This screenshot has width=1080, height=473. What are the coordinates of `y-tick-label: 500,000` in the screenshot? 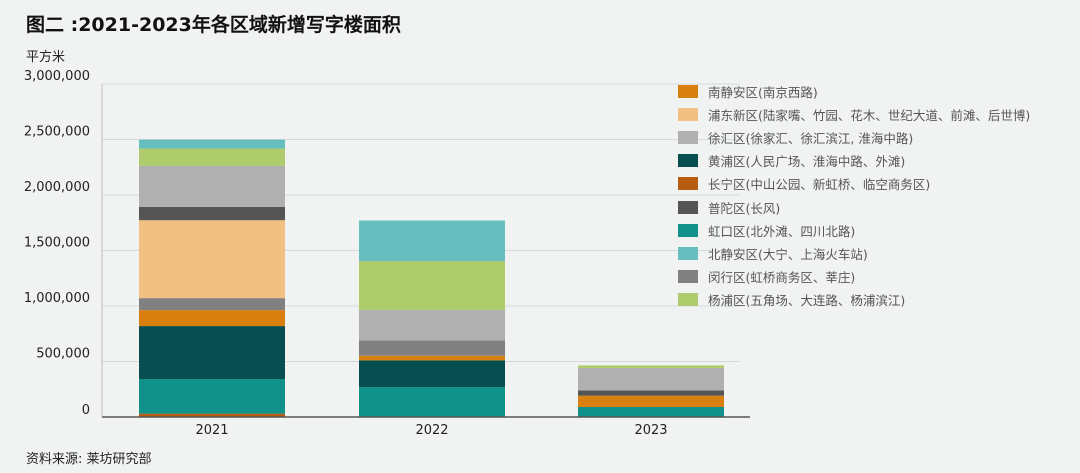 It's located at (63, 354).